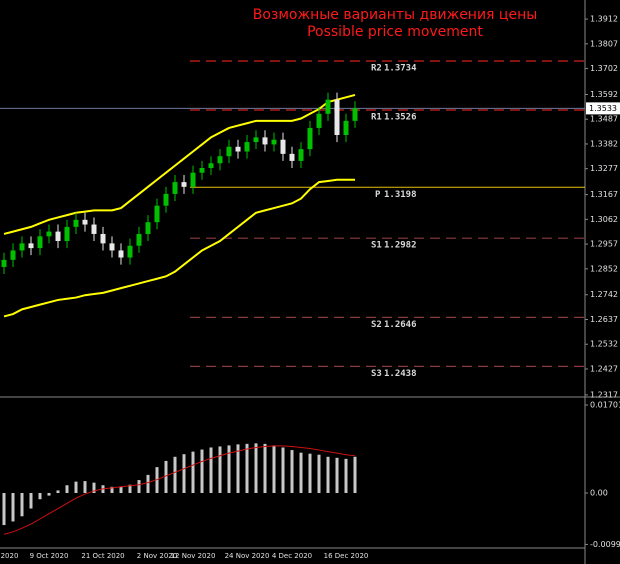 This screenshot has width=620, height=564. Describe the element at coordinates (604, 168) in the screenshot. I see `y-tick-label: 1.3277` at that location.